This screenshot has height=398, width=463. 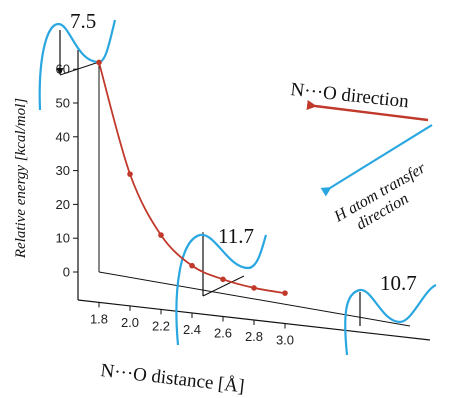 What do you see at coordinates (63, 238) in the screenshot?
I see `y-tick-label: 10` at bounding box center [63, 238].